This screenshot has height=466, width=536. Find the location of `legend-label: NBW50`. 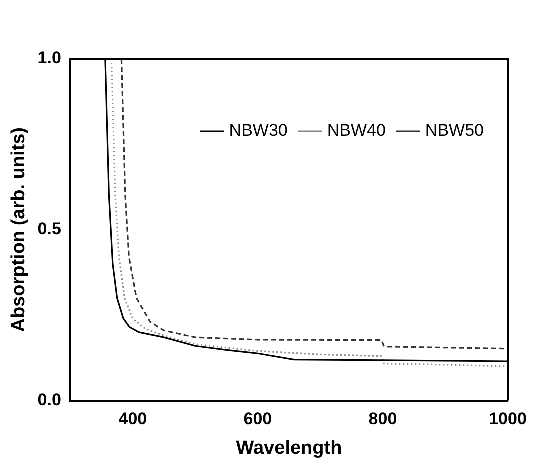

legend-label: NBW50 is located at coordinates (454, 130).